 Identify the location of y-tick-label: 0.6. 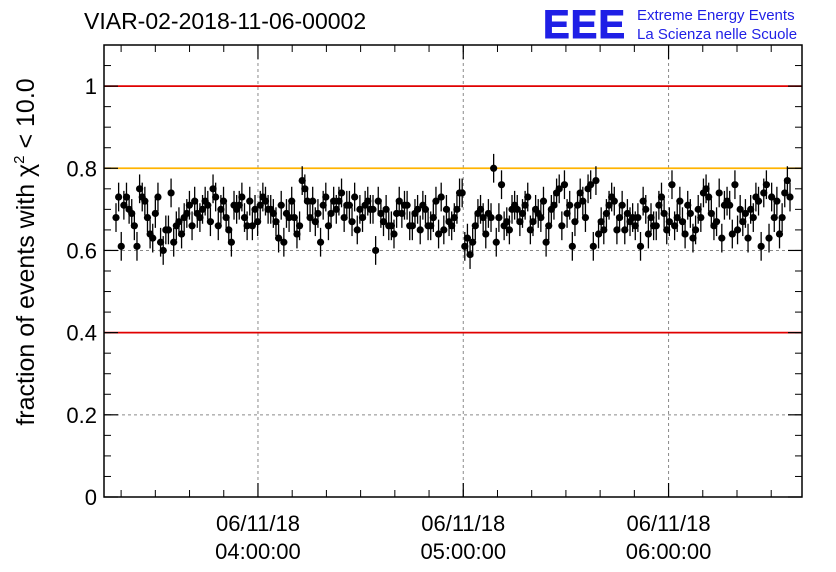
(81, 250).